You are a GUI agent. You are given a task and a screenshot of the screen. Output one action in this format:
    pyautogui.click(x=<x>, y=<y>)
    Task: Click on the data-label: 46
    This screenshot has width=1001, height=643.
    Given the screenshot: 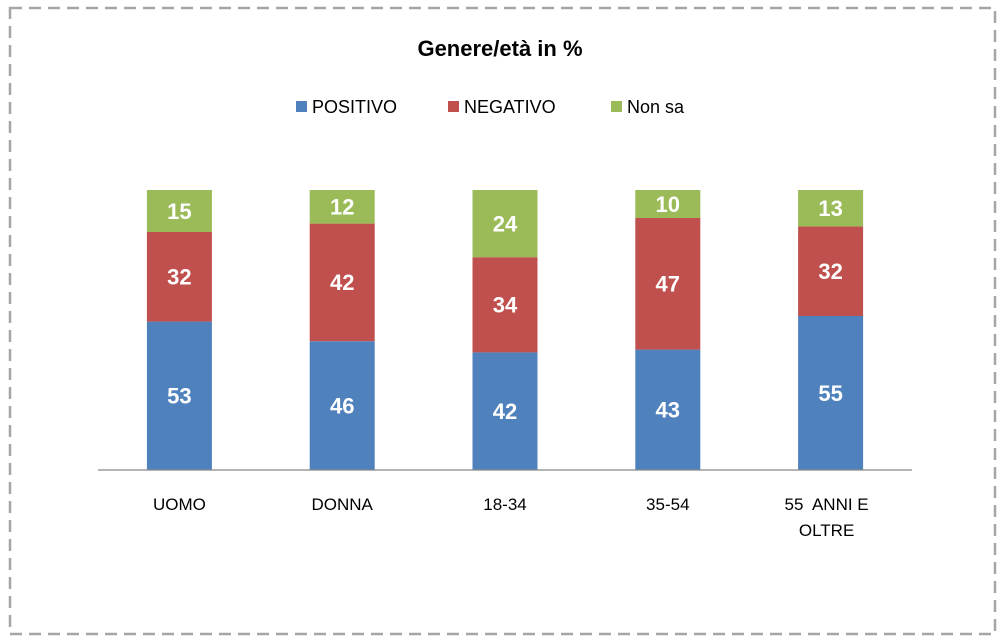 What is the action you would take?
    pyautogui.click(x=342, y=405)
    